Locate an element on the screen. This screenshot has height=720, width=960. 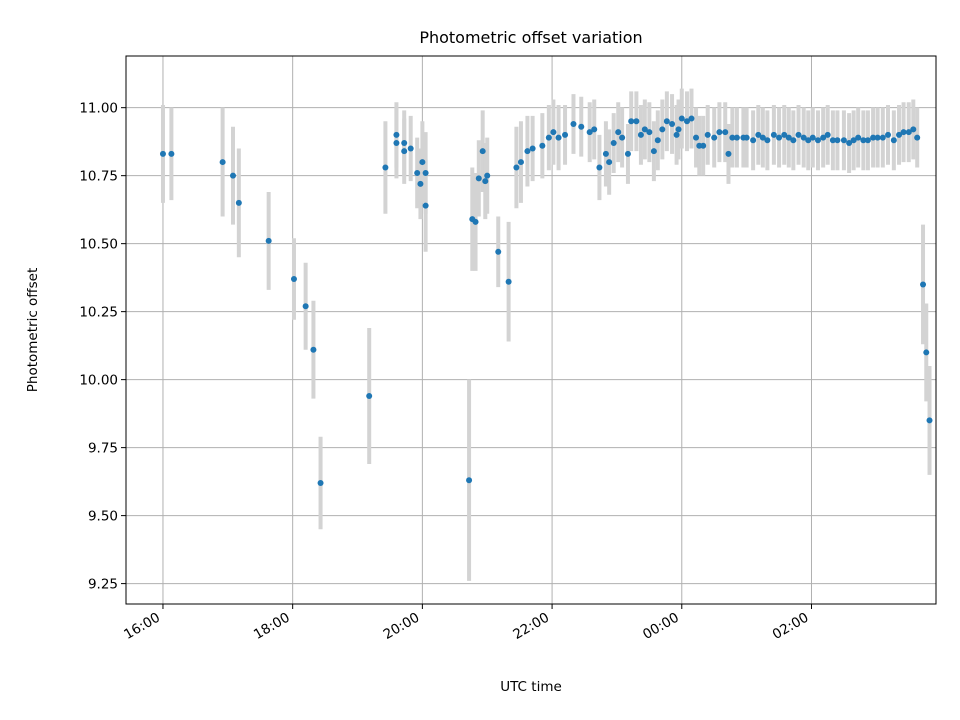
y-axis-ticks: 9.25 9.50 9.75 10.00 10.25 10.50 10.75 11.00 is located at coordinates (102, 347).